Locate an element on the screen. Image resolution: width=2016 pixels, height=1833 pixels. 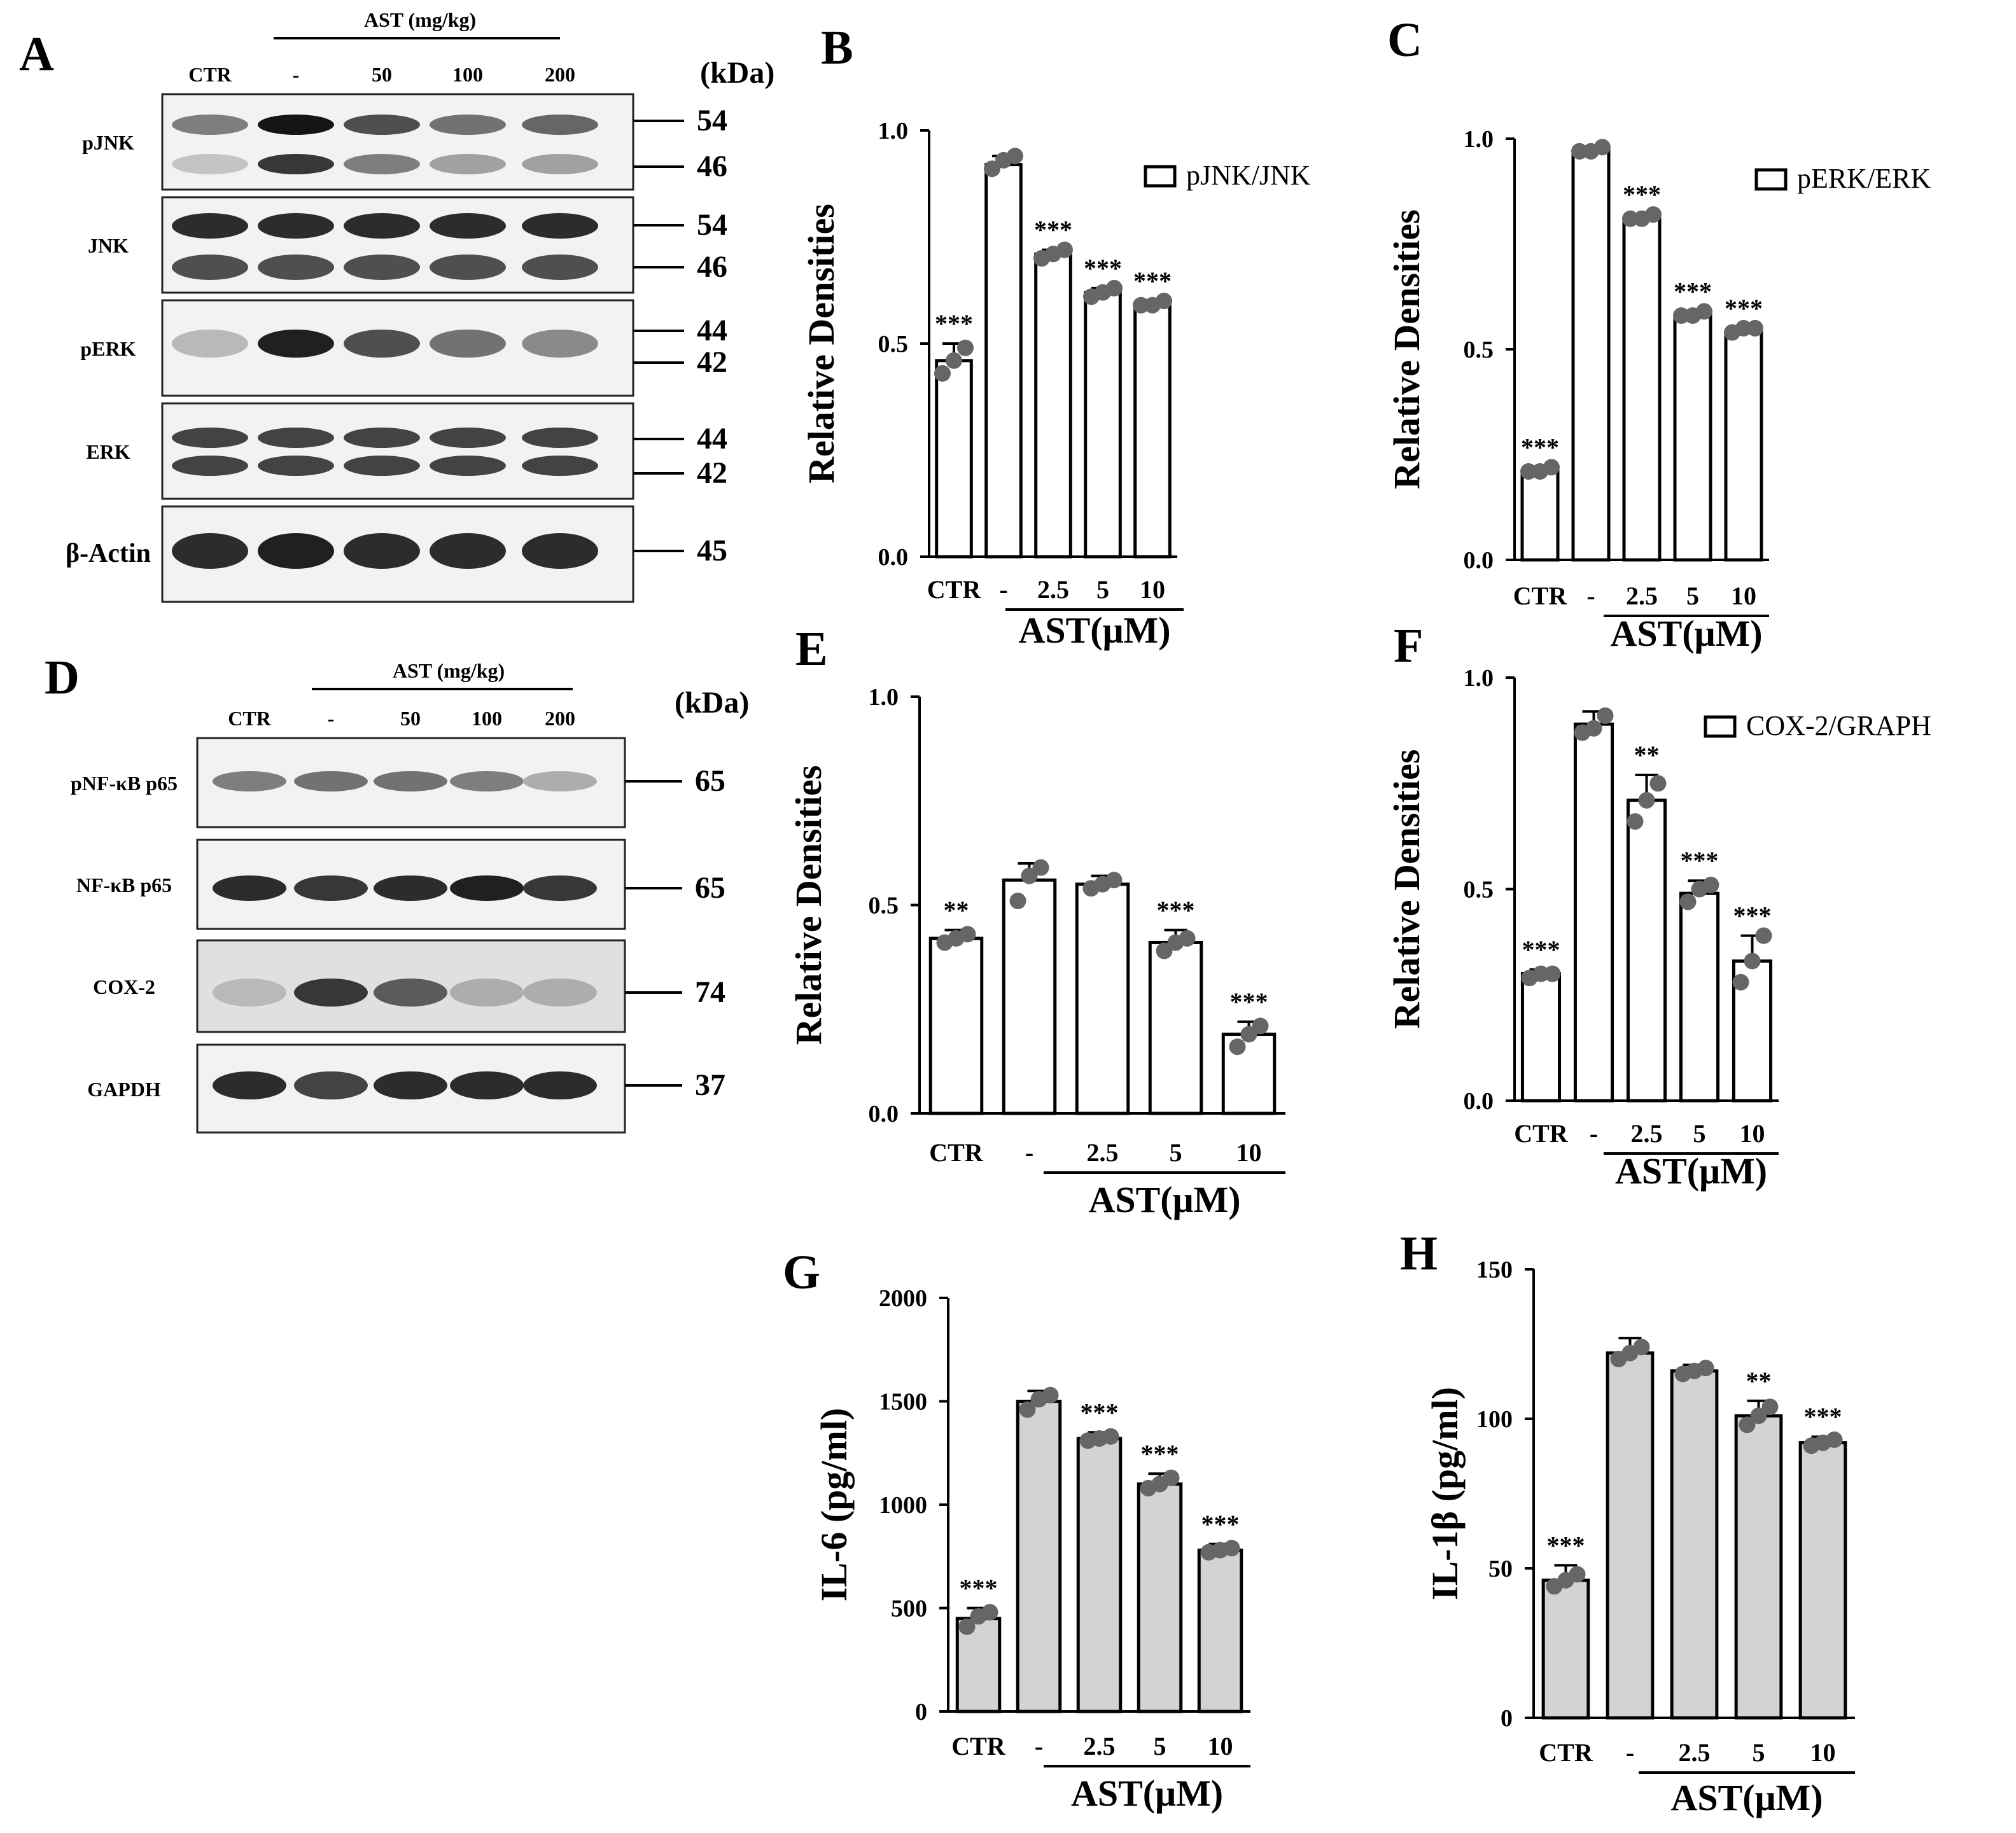
blot-row-label: β-Actin is located at coordinates (108, 553).